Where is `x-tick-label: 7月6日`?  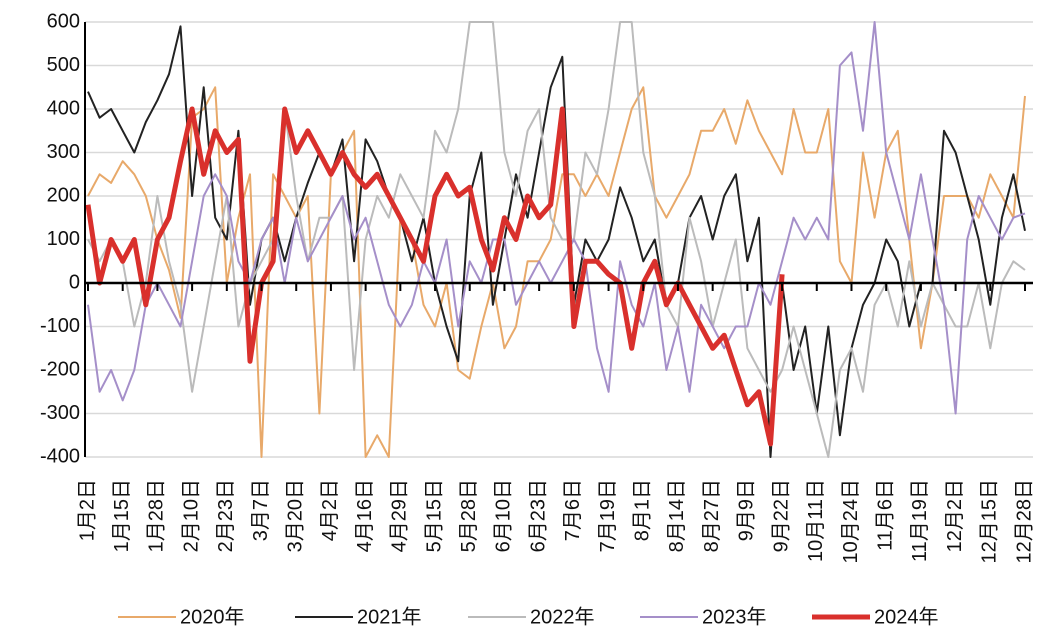
x-tick-label: 7月6日 is located at coordinates (573, 510).